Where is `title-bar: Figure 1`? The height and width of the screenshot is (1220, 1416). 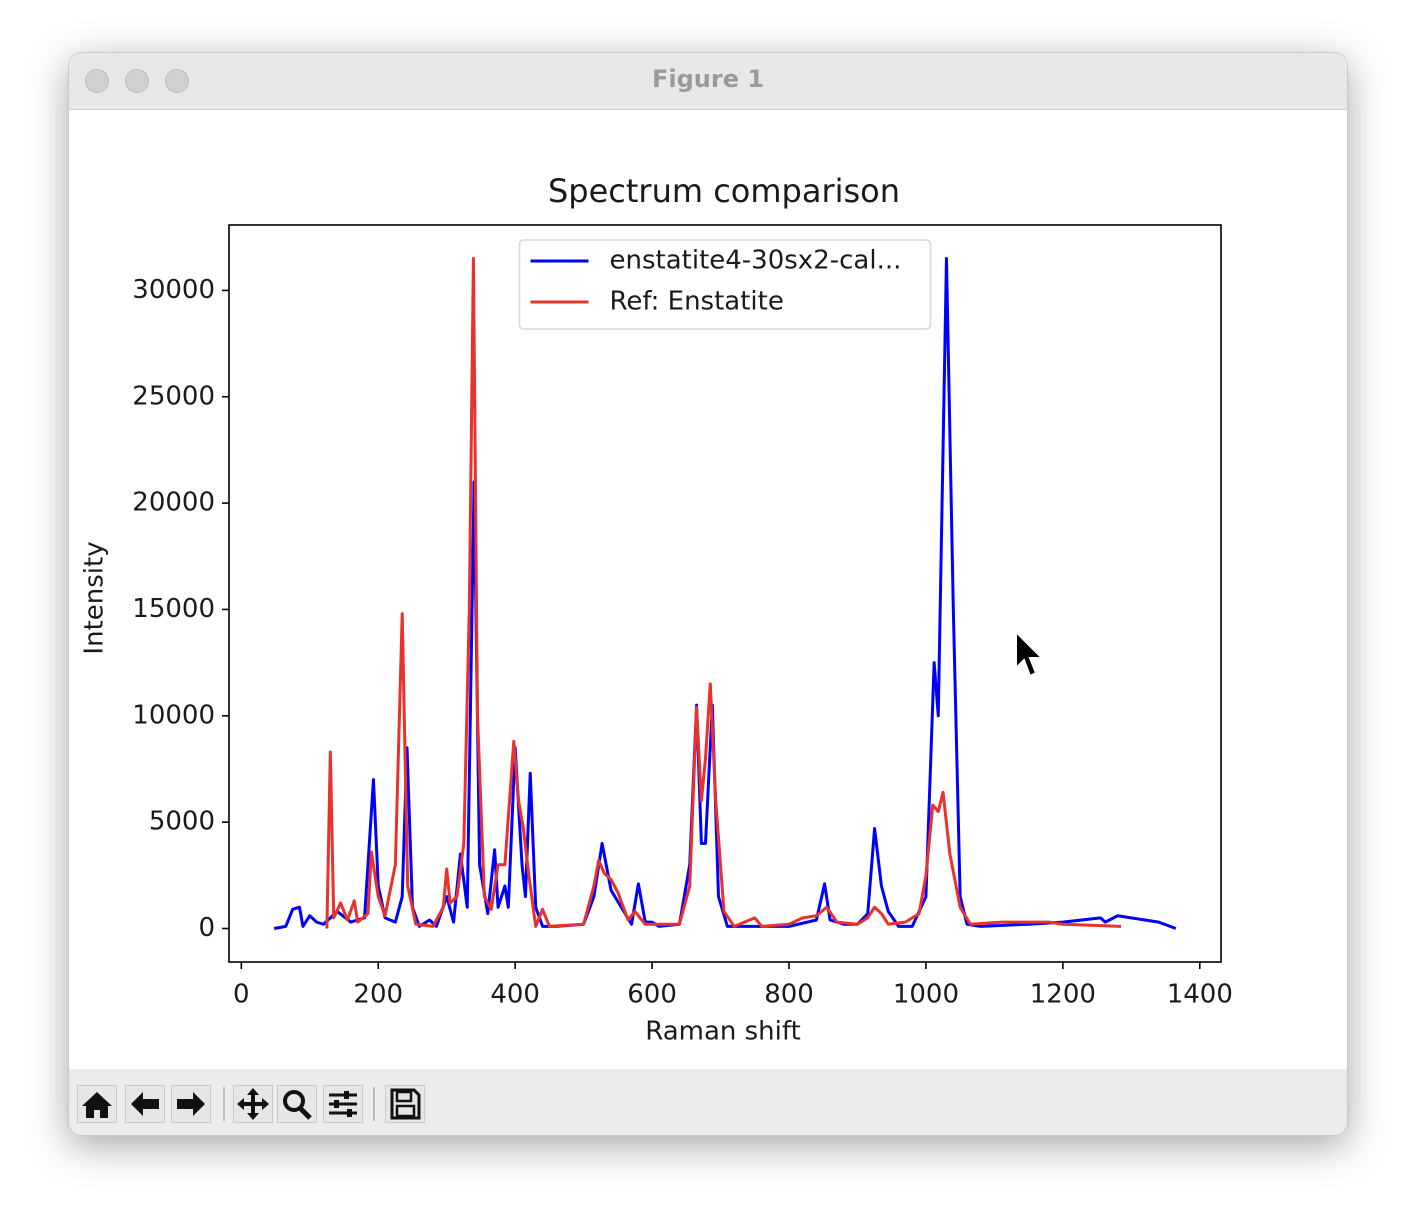 title-bar: Figure 1 is located at coordinates (708, 81).